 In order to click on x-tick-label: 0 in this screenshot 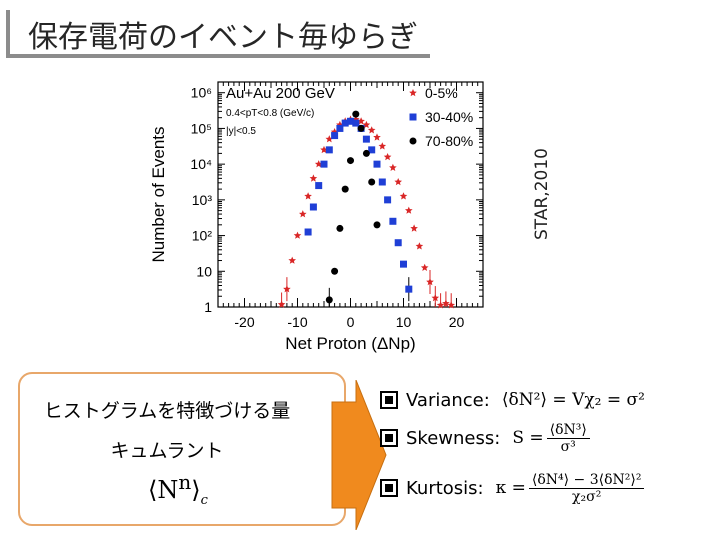, I will do `click(351, 322)`.